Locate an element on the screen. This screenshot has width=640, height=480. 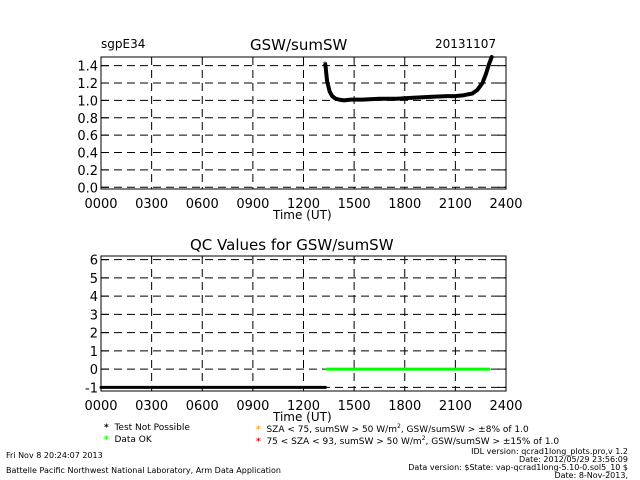
c2-x-tick-label: 1200 is located at coordinates (303, 406).